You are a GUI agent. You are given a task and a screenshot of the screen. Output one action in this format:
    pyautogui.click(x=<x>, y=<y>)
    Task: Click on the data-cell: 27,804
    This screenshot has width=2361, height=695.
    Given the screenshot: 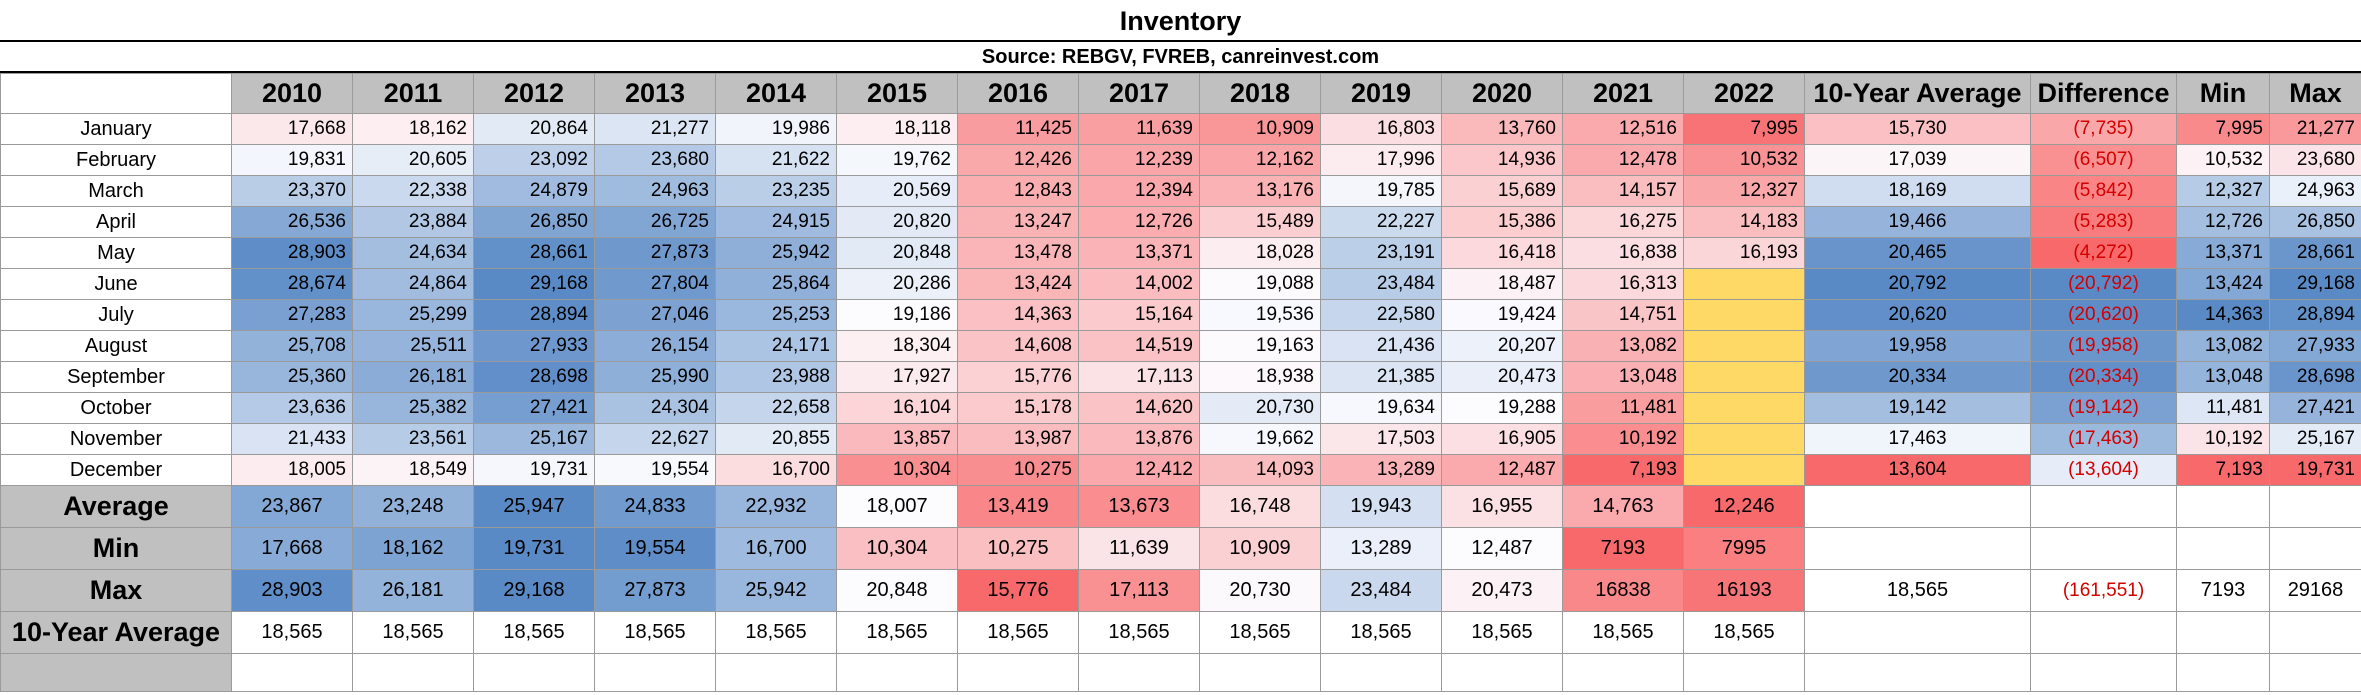 What is the action you would take?
    pyautogui.click(x=655, y=284)
    